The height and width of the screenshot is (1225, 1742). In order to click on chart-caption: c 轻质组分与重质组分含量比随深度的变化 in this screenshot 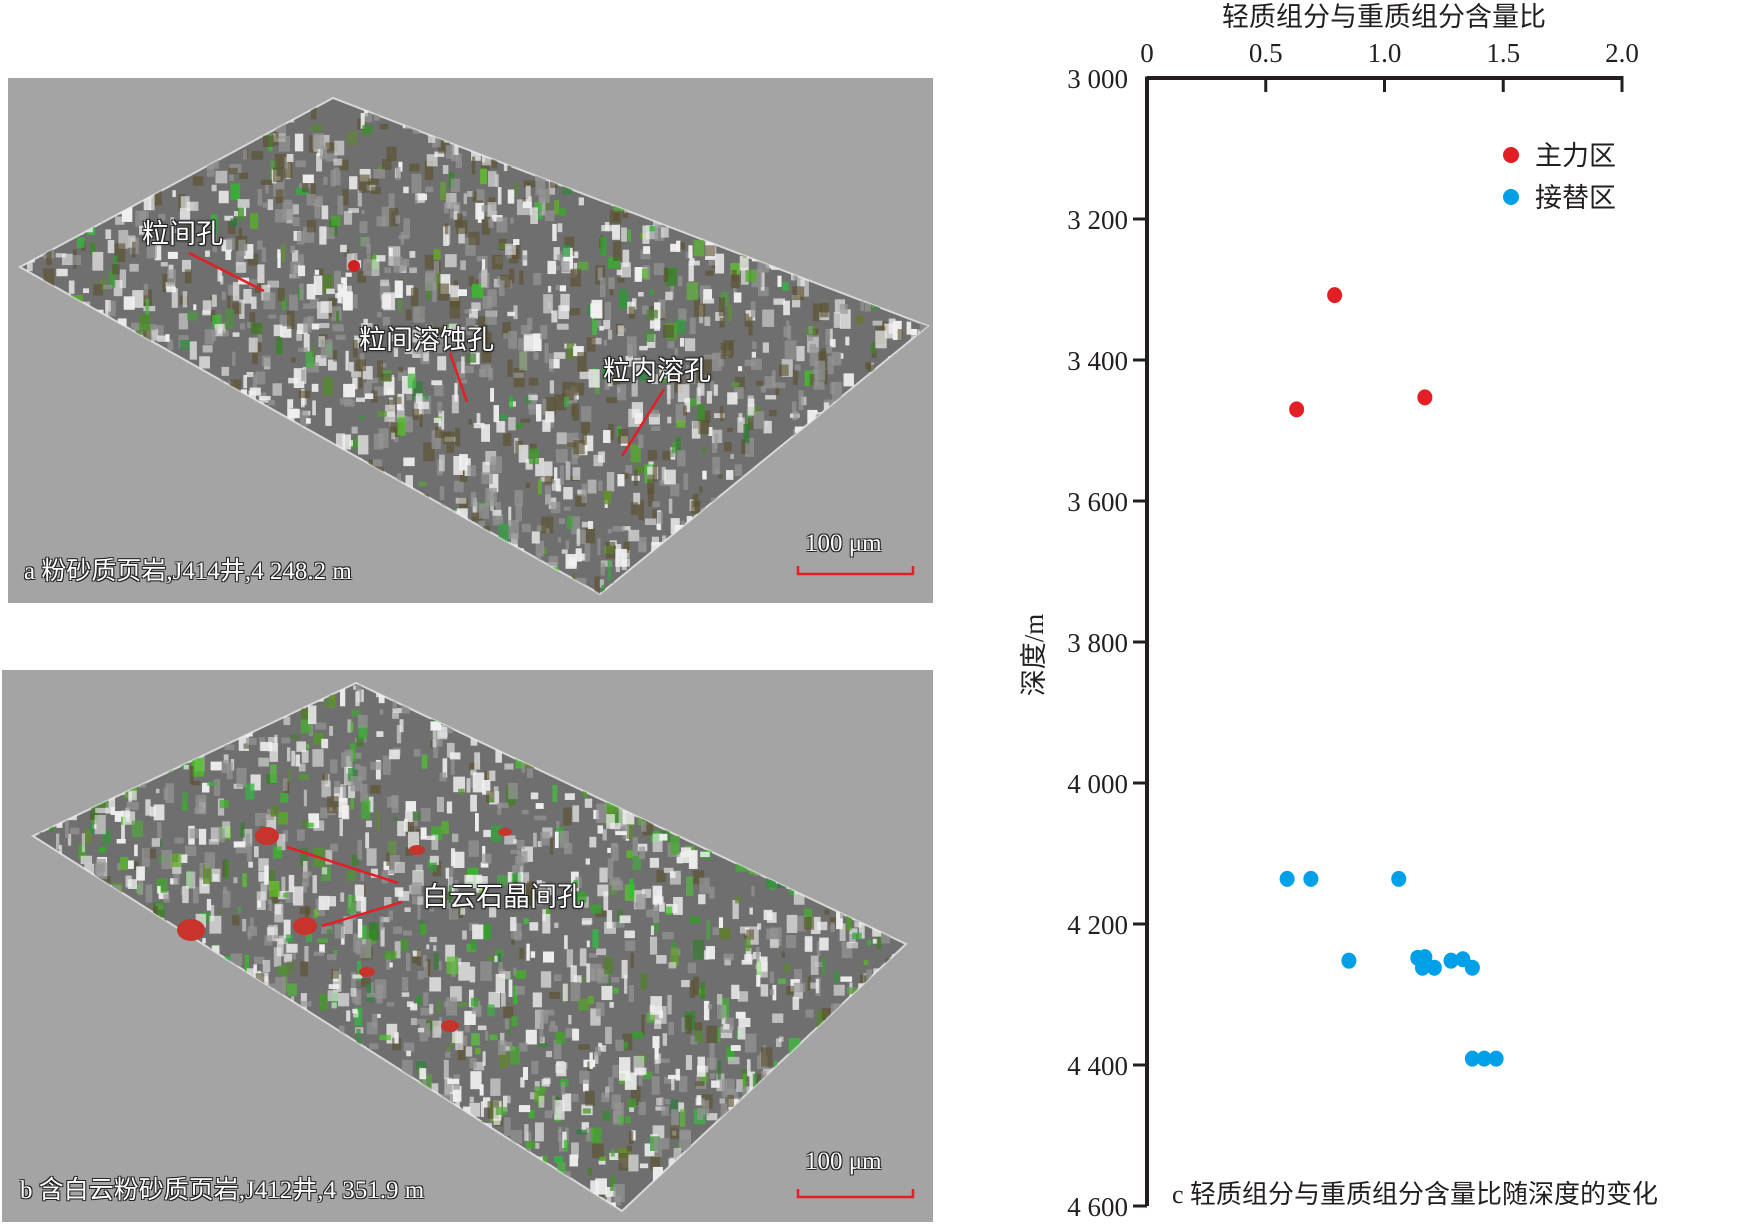, I will do `click(1415, 1194)`.